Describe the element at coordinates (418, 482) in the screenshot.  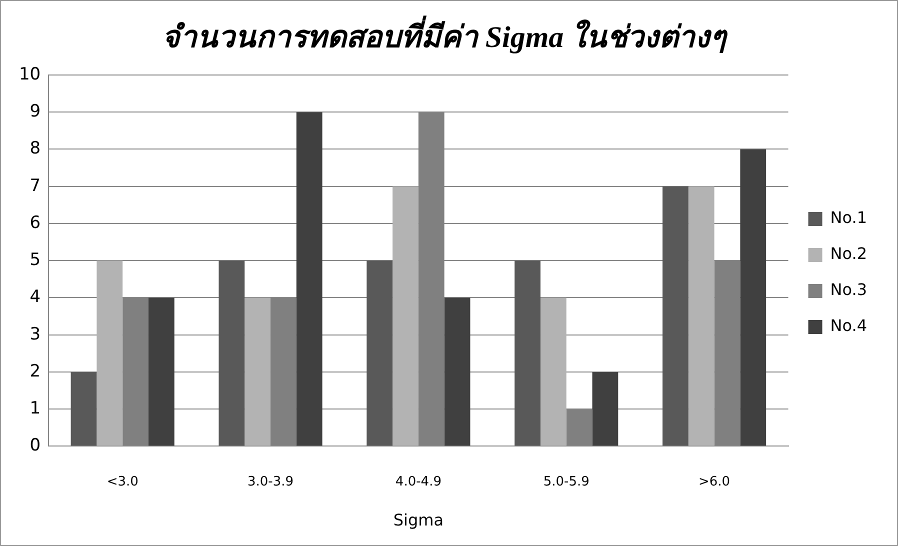
I see `x-tick-label: 4.0-4.9` at that location.